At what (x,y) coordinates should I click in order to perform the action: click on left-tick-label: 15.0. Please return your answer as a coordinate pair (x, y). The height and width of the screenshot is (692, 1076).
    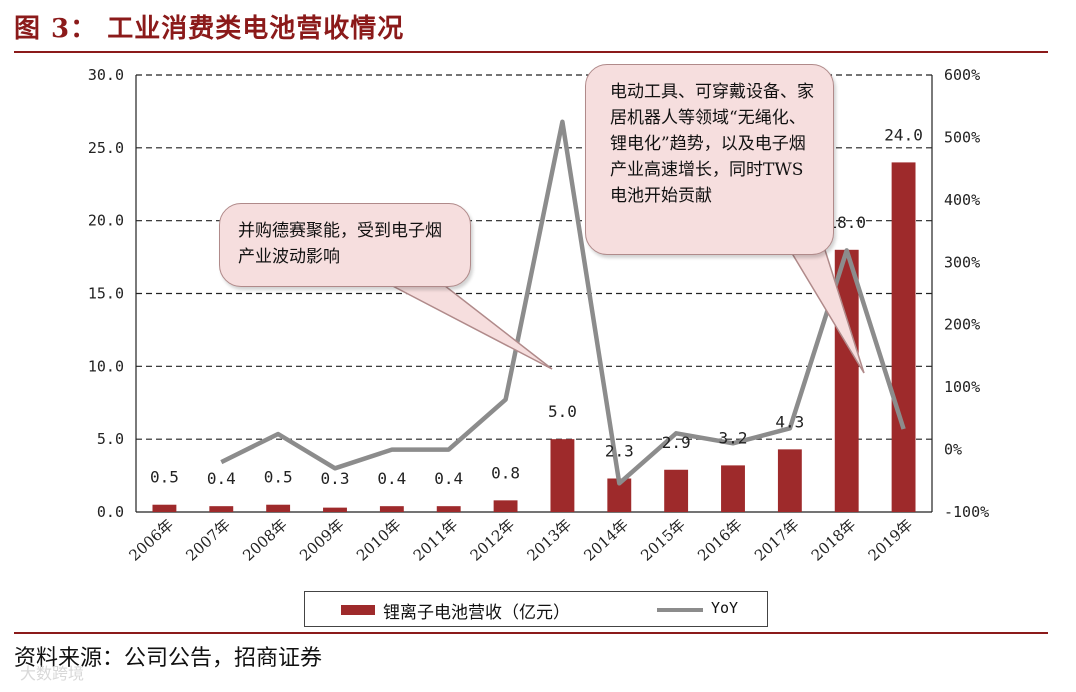
    Looking at the image, I should click on (106, 294).